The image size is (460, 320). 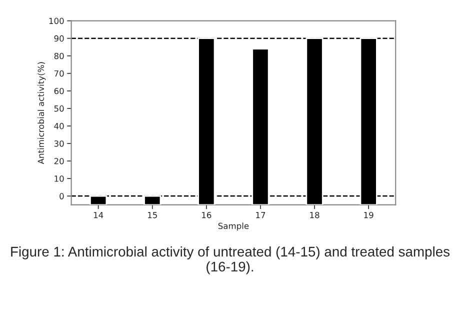 I want to click on x-axis-title: Sample, so click(x=233, y=226).